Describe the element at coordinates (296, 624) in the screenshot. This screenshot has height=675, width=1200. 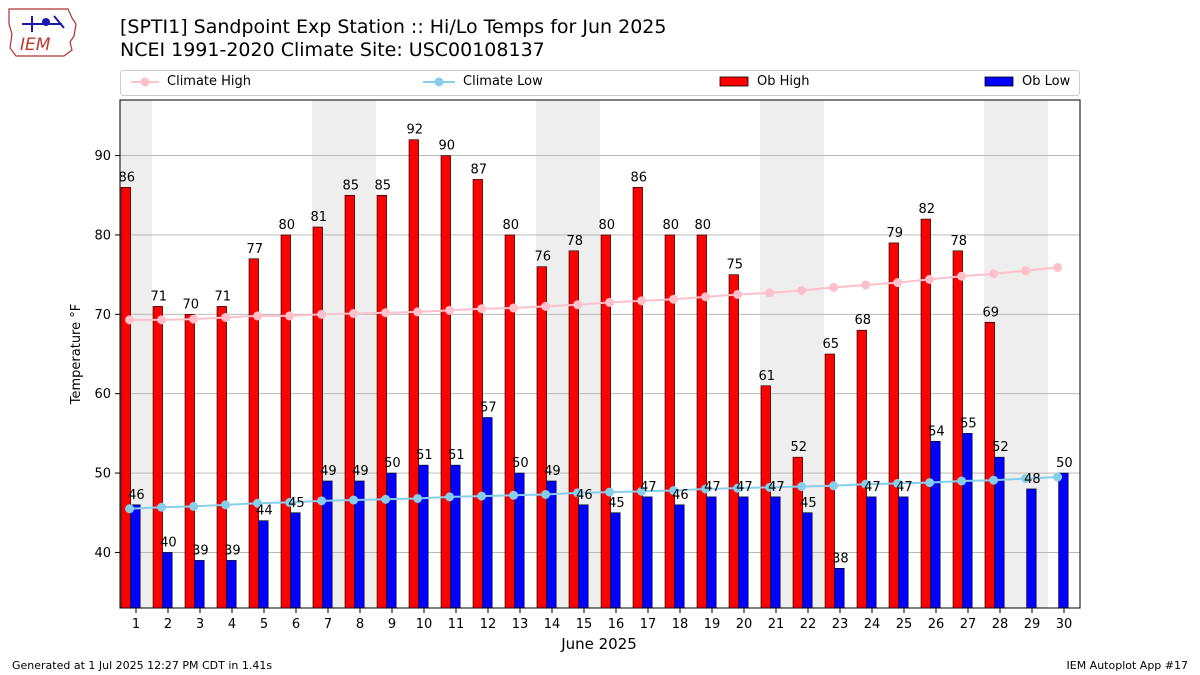
I see `x-tick-label: 6` at that location.